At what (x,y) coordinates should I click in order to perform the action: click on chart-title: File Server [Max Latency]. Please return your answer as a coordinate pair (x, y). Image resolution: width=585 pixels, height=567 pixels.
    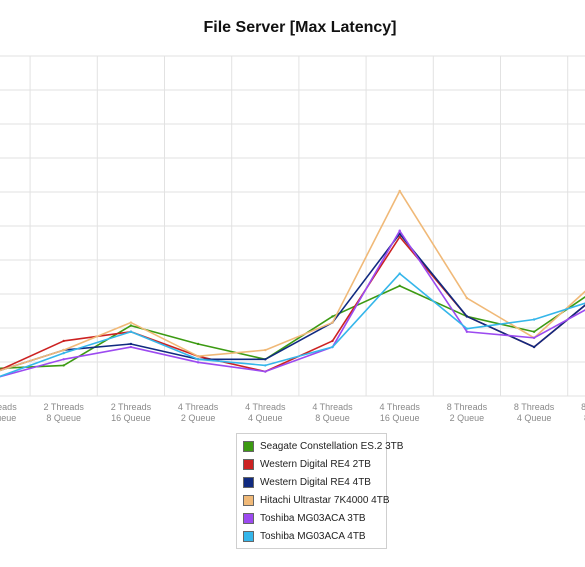
    Looking at the image, I should click on (300, 27).